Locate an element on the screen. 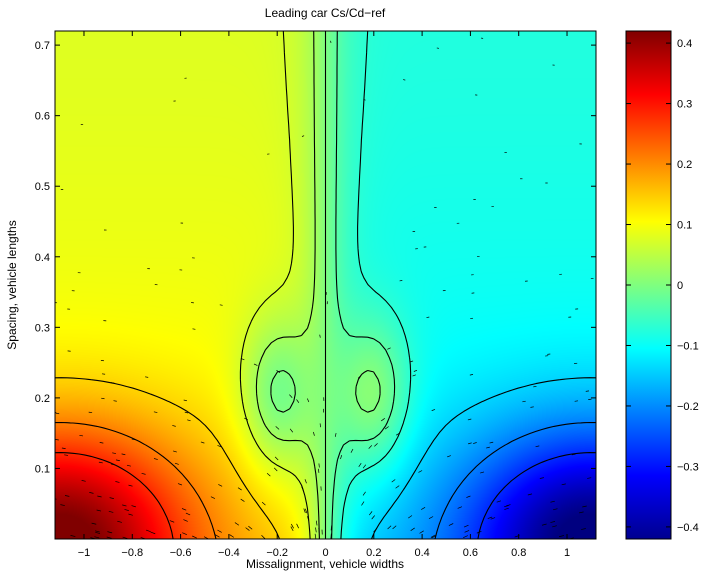 Image resolution: width=716 pixels, height=575 pixels. y-tick-label: 0.2 is located at coordinates (42, 399).